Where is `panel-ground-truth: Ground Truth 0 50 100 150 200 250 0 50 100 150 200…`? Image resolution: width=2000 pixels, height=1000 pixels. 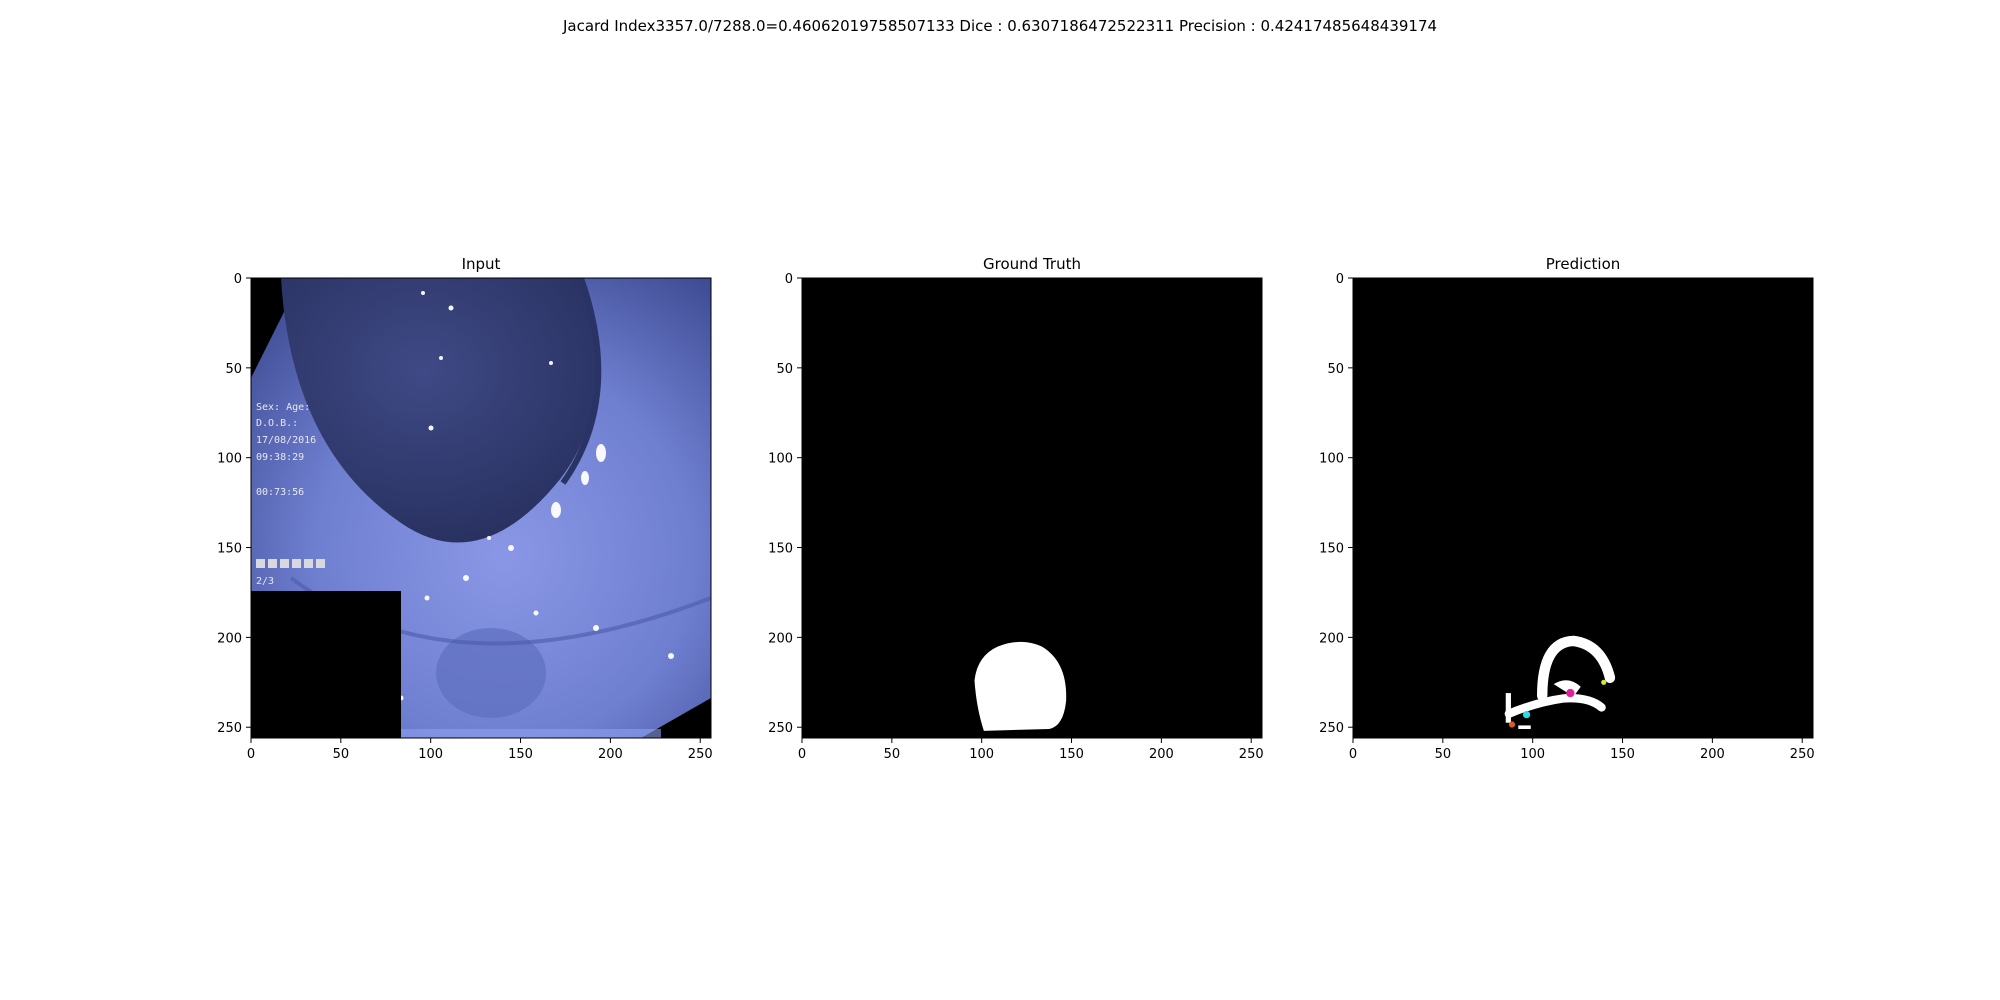 panel-ground-truth: Ground Truth 0 50 100 150 200 250 0 50 100 150 200… is located at coordinates (1015, 508).